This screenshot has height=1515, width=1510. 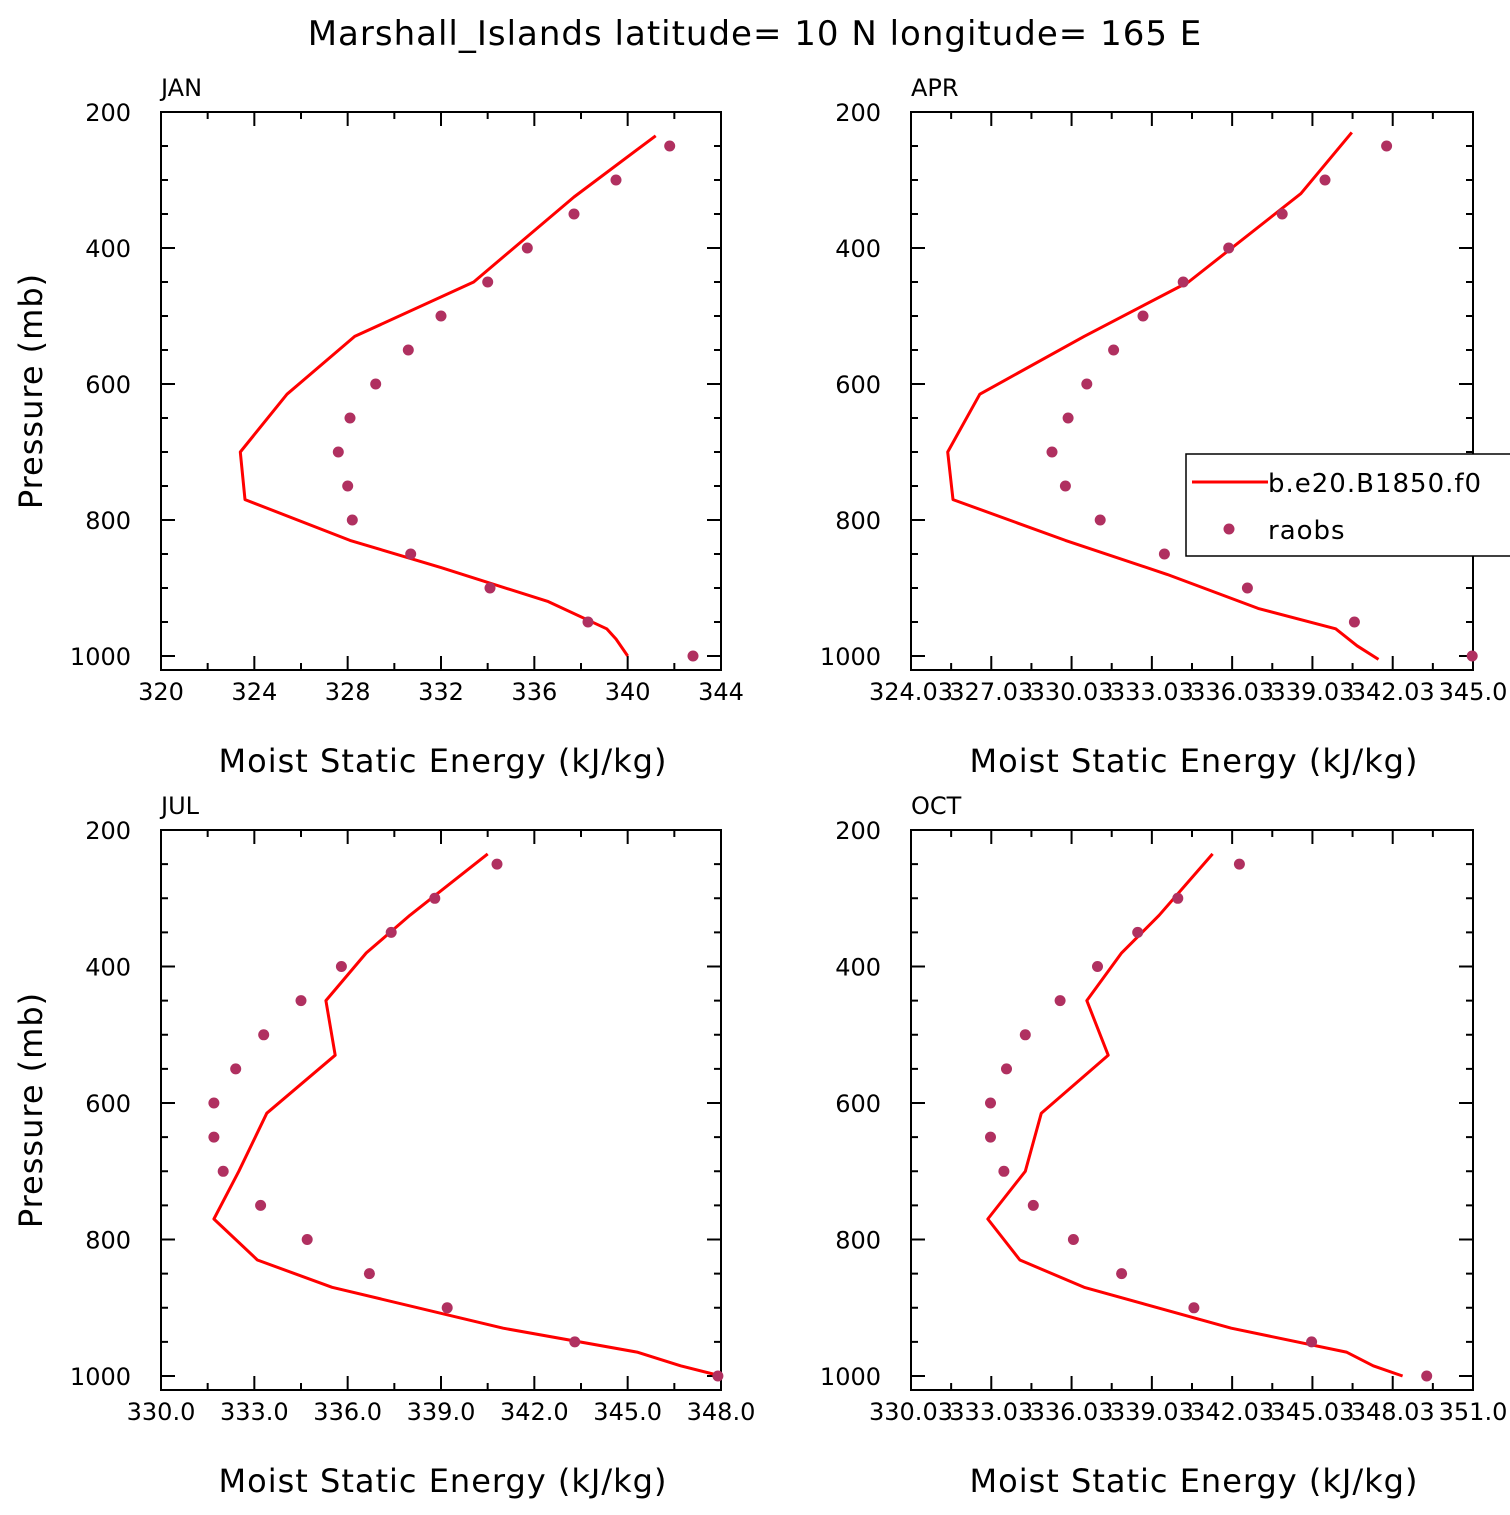 What do you see at coordinates (1229, 529) in the screenshot?
I see `legend-marker-swatch` at bounding box center [1229, 529].